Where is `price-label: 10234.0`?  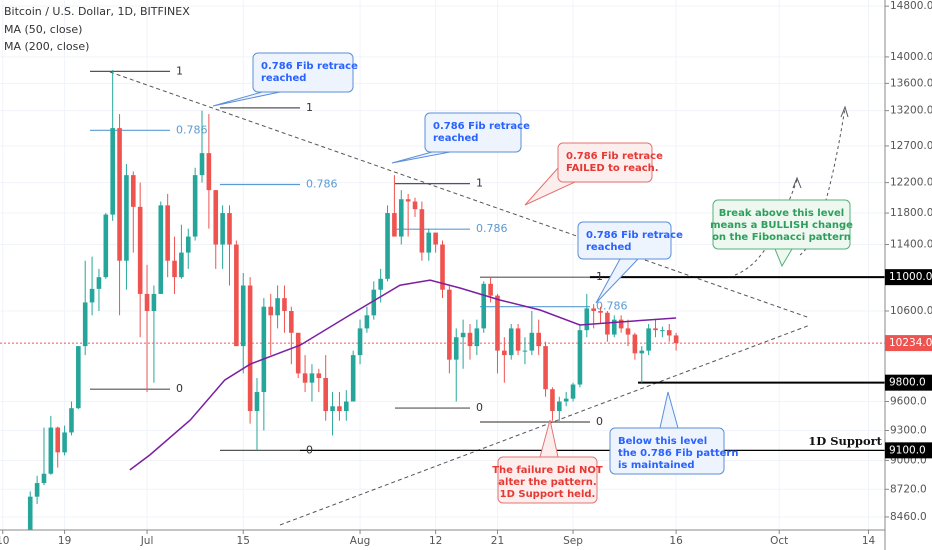 price-label: 10234.0 is located at coordinates (910, 343).